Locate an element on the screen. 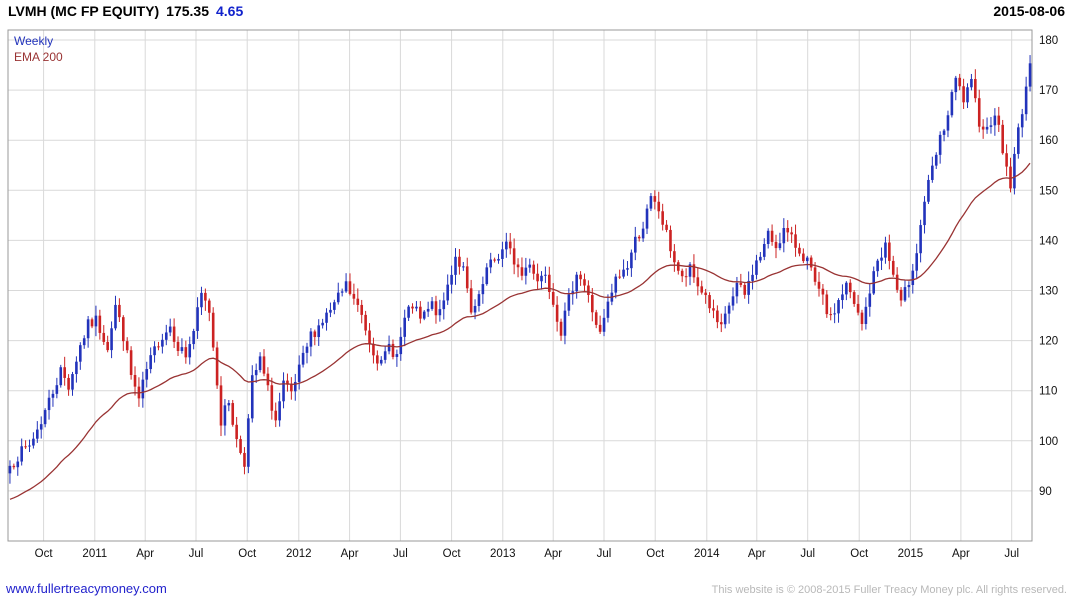  x-axis-label: 2014 is located at coordinates (707, 554).